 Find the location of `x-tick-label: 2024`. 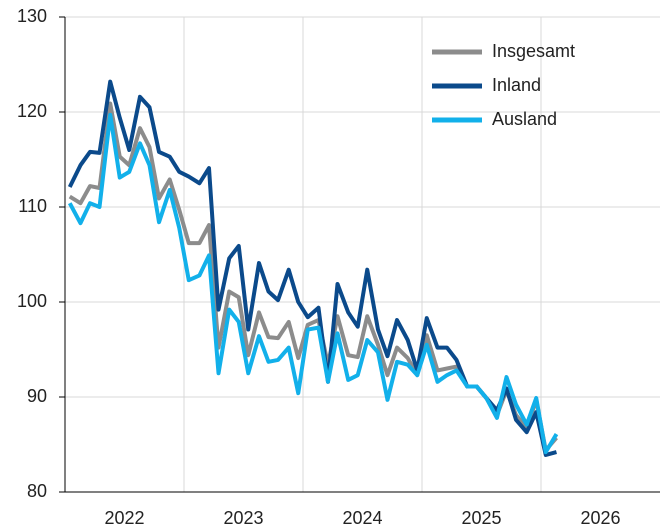

x-tick-label: 2024 is located at coordinates (362, 518).